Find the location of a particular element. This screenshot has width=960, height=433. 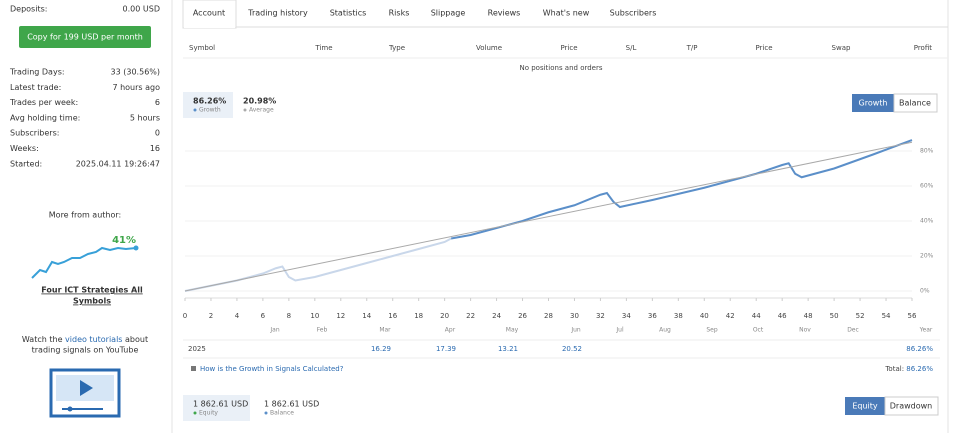

sparkline is located at coordinates (84, 262).